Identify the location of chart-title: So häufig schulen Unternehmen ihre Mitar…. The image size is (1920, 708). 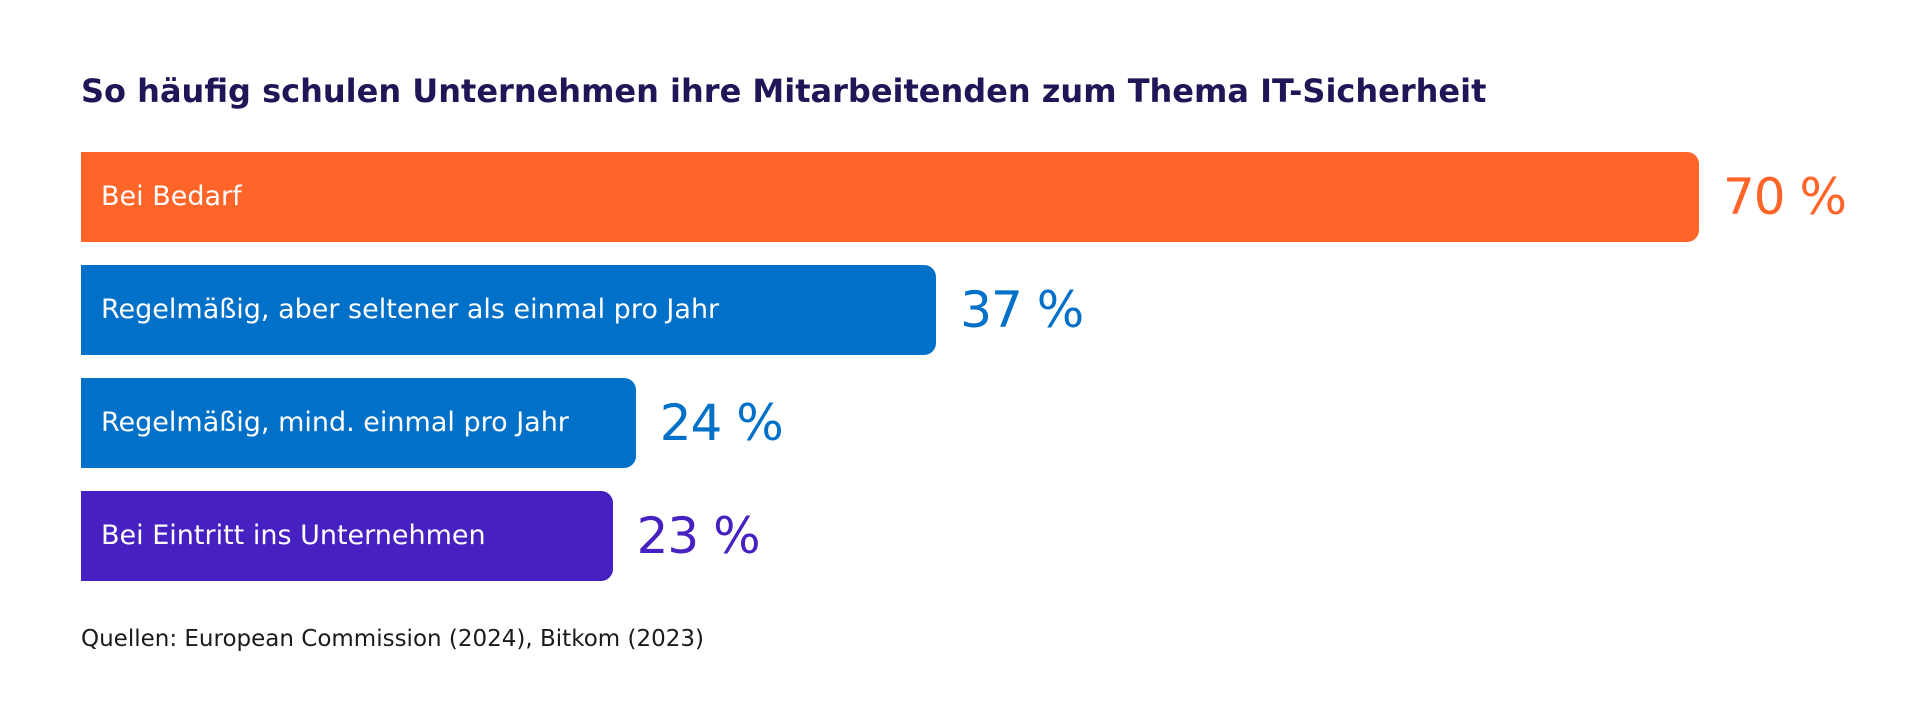
(784, 91).